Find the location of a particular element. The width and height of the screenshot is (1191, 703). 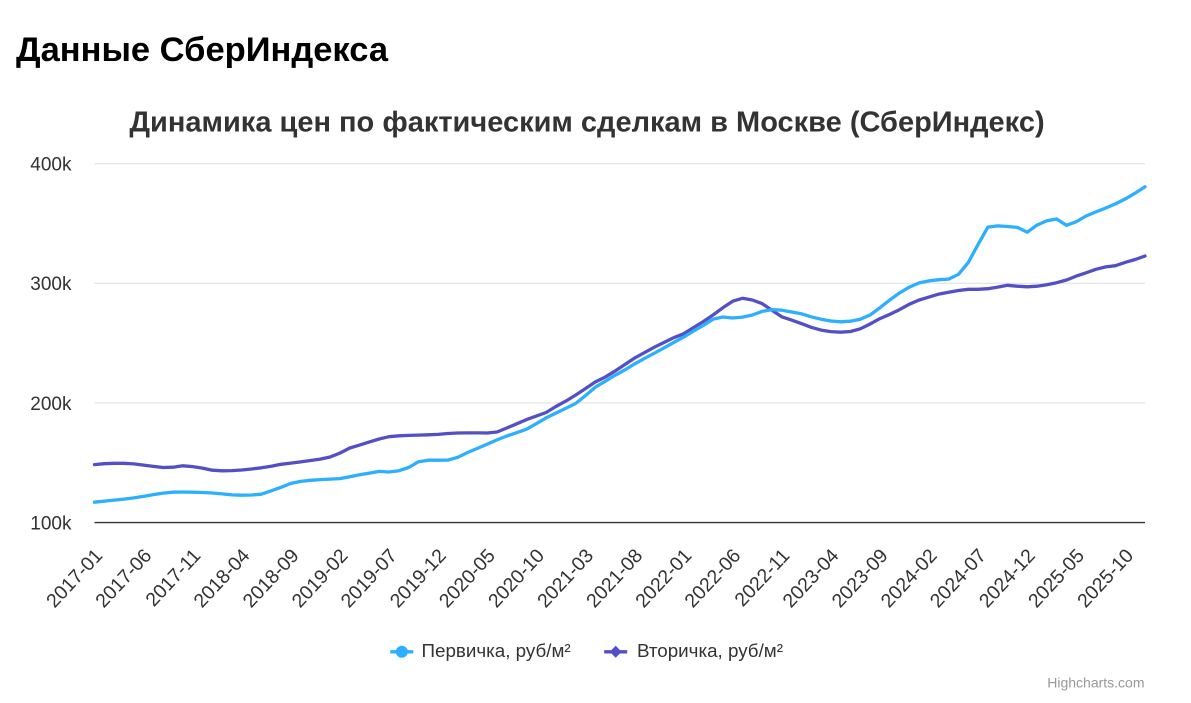

svg-text: Highcharts.com is located at coordinates (1095, 682).